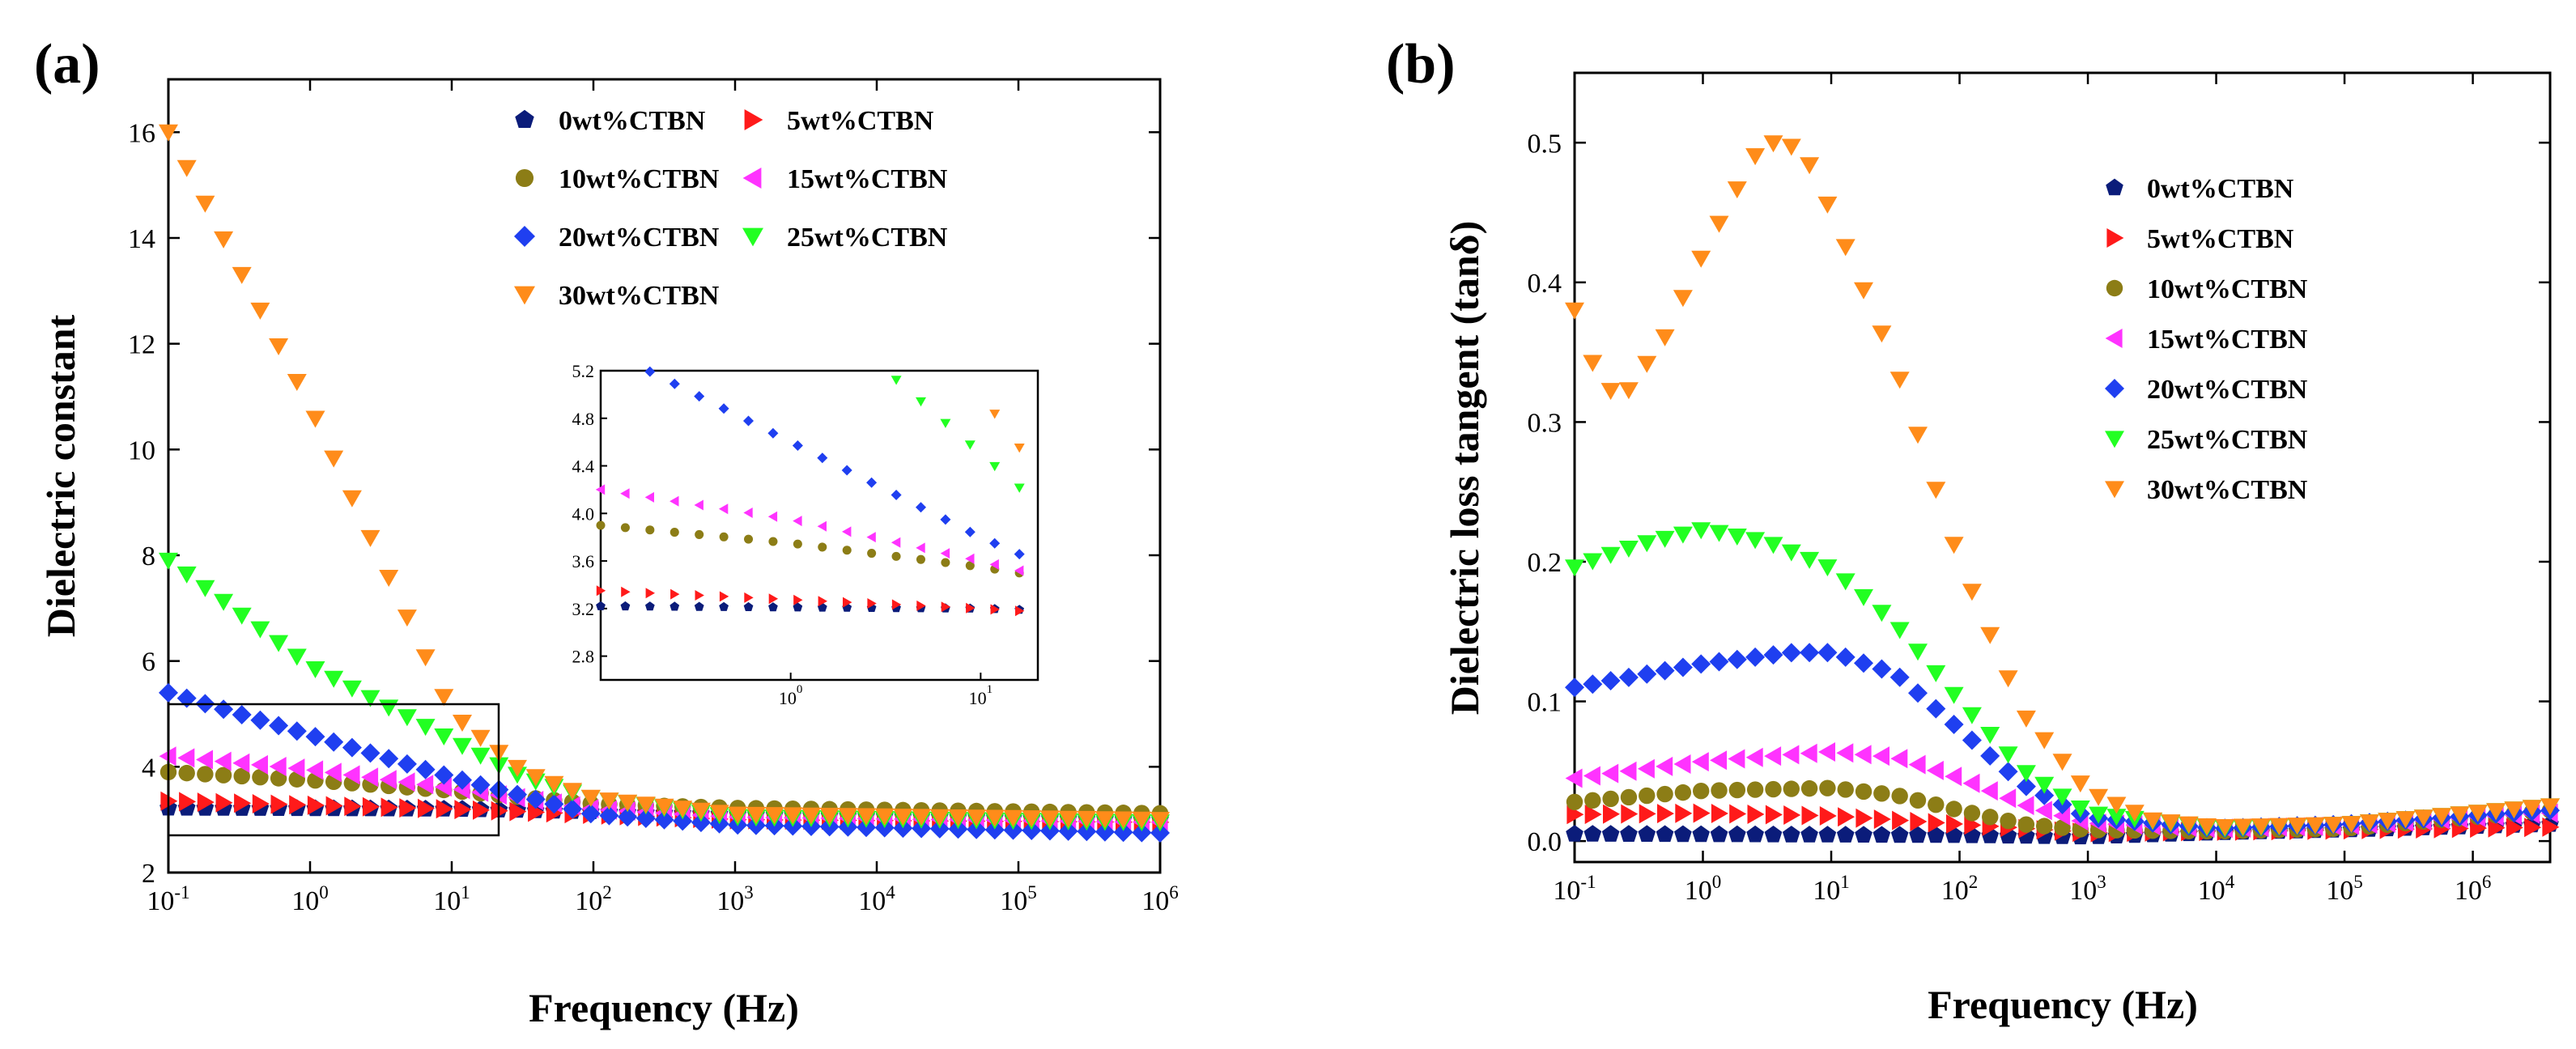  Describe the element at coordinates (2114, 288) in the screenshot. I see `chart-b-legend-marker-10wt%CTBN` at that location.